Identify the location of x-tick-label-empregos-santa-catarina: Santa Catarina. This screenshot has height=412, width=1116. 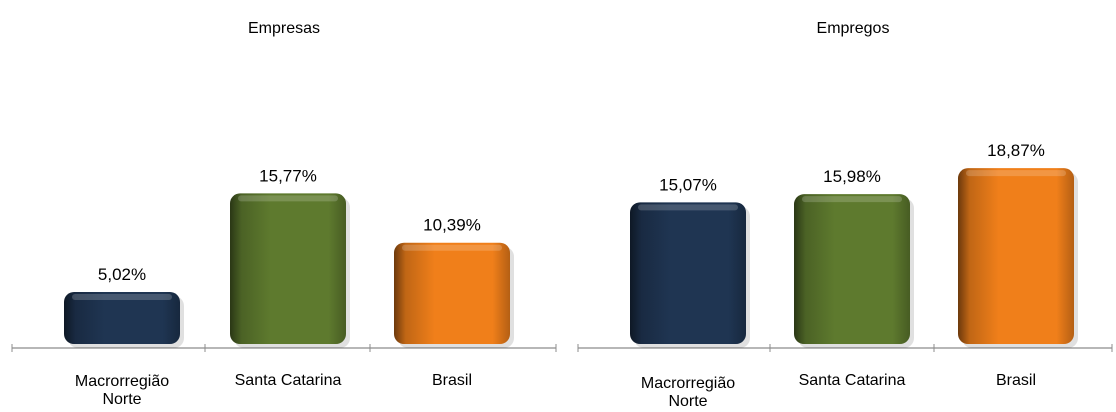
(852, 380).